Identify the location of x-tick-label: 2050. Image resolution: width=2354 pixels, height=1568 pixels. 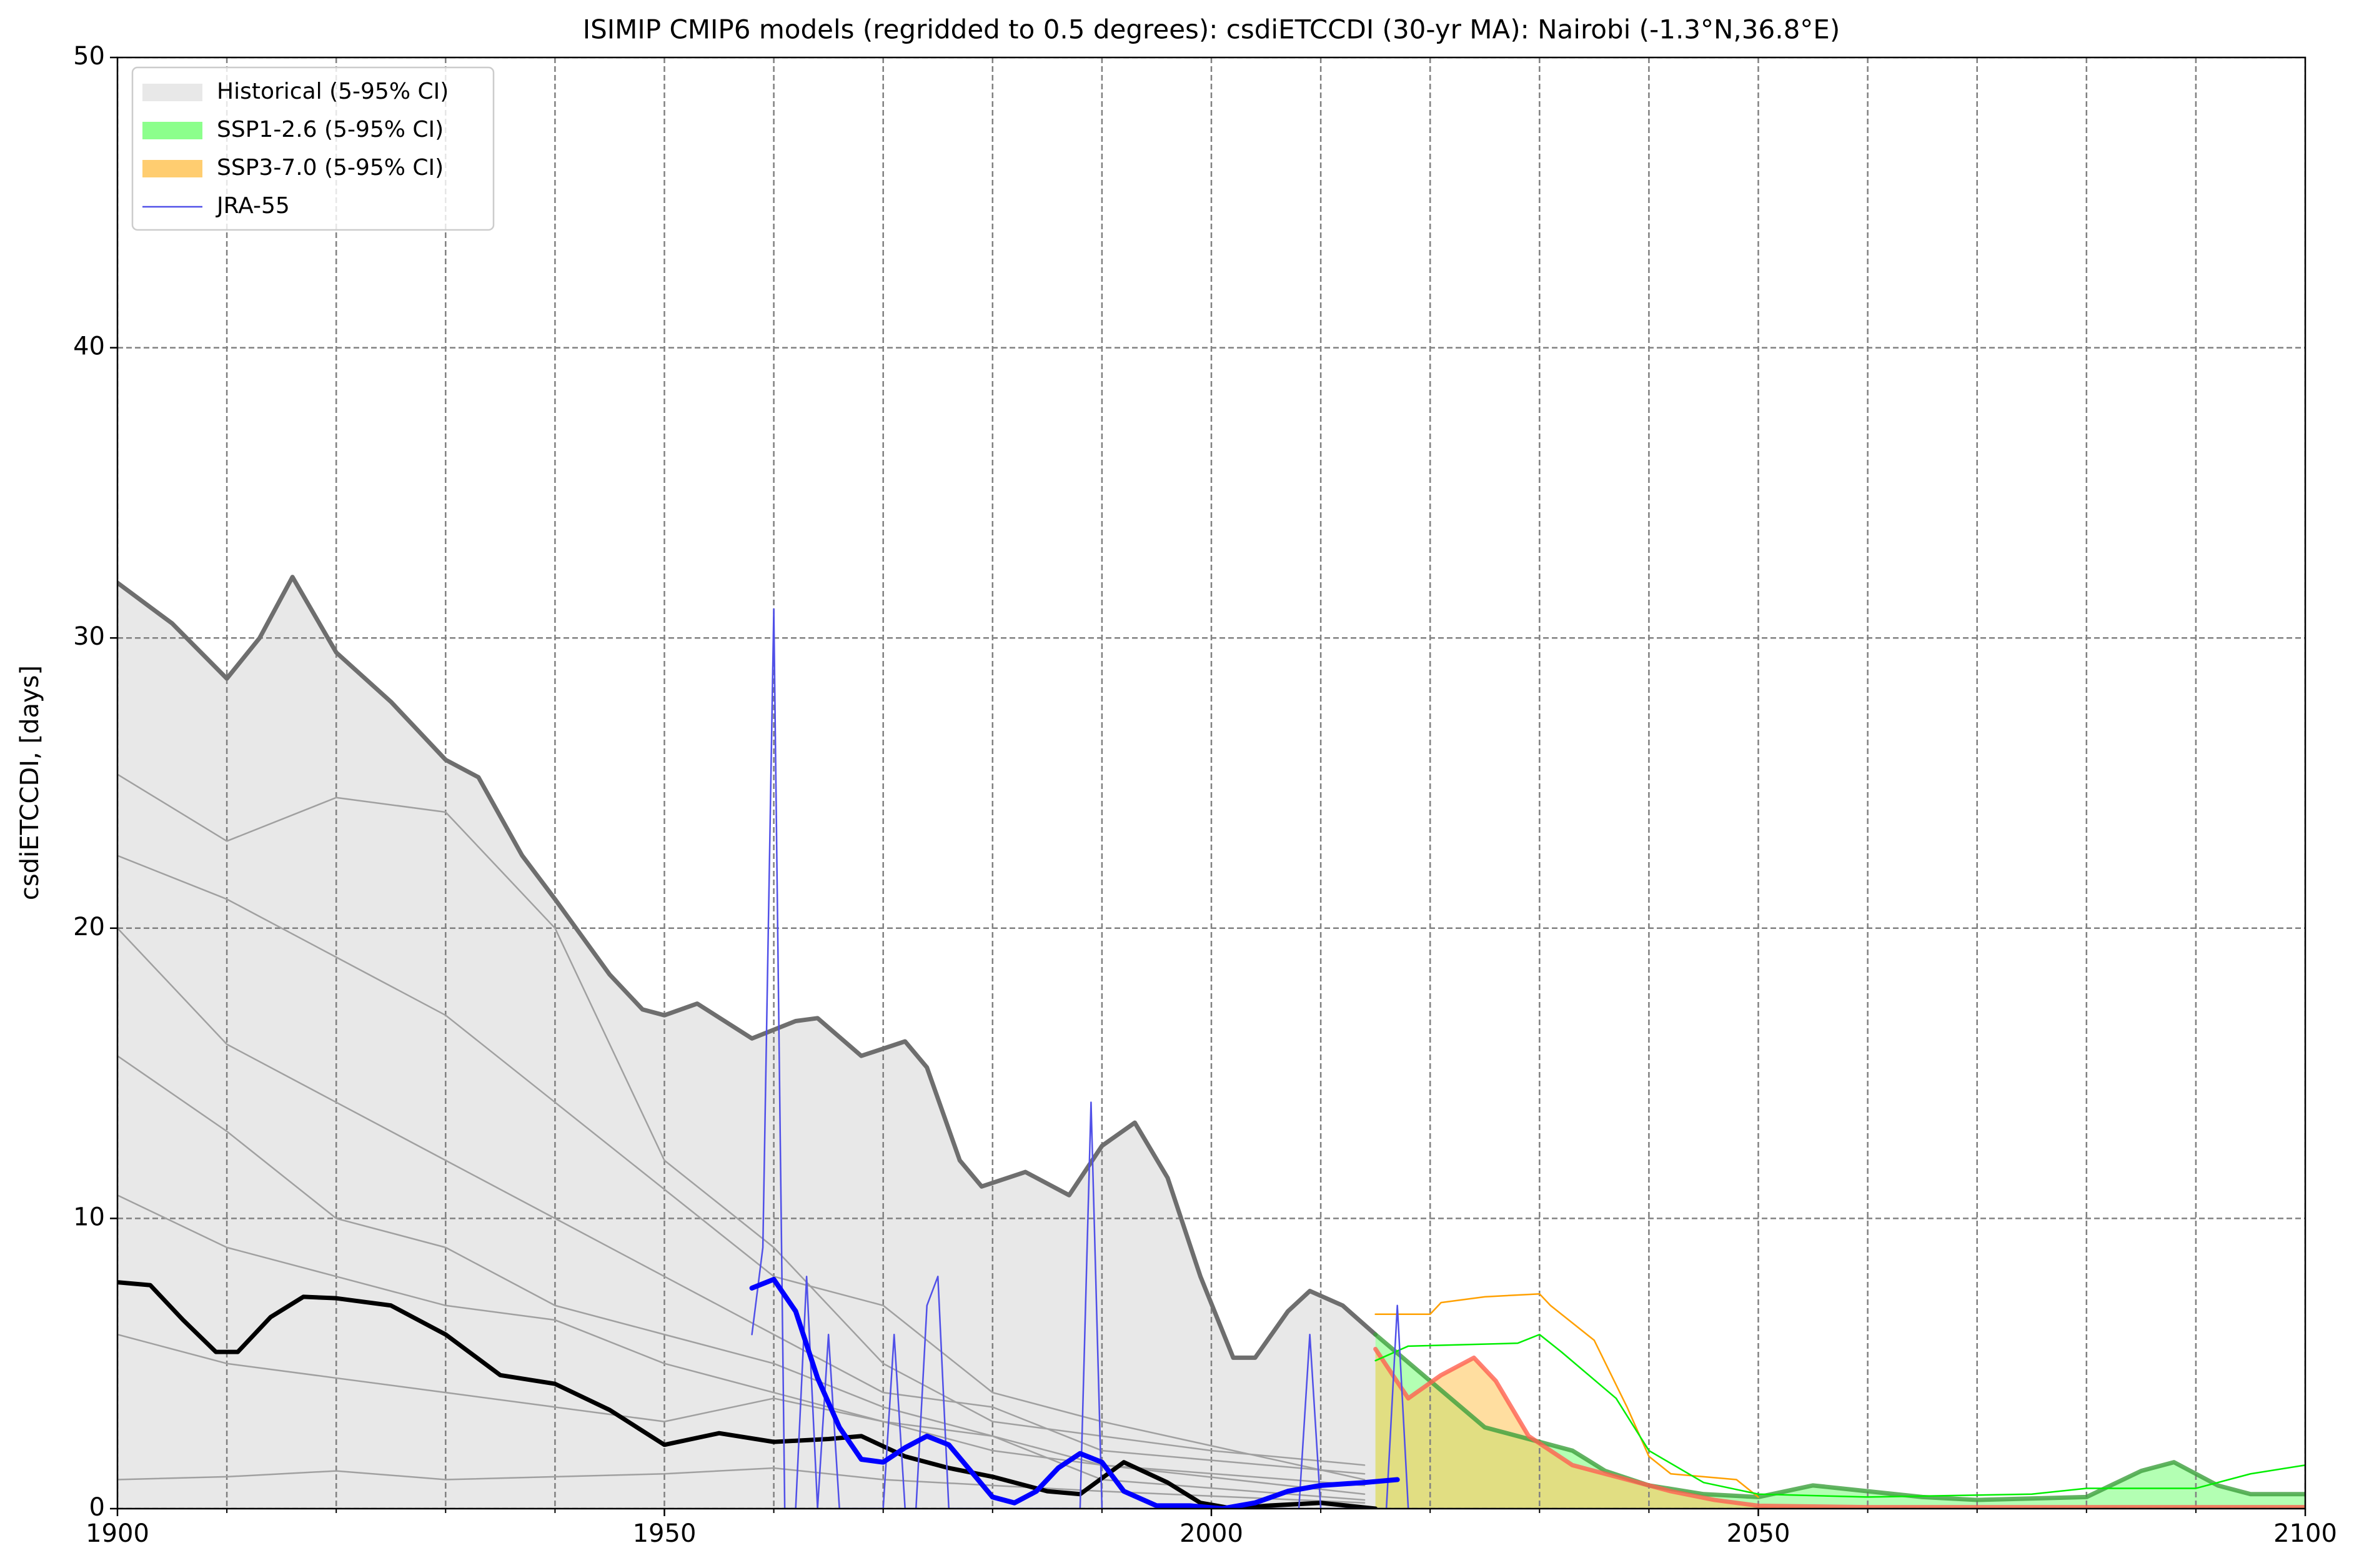
(1758, 1533).